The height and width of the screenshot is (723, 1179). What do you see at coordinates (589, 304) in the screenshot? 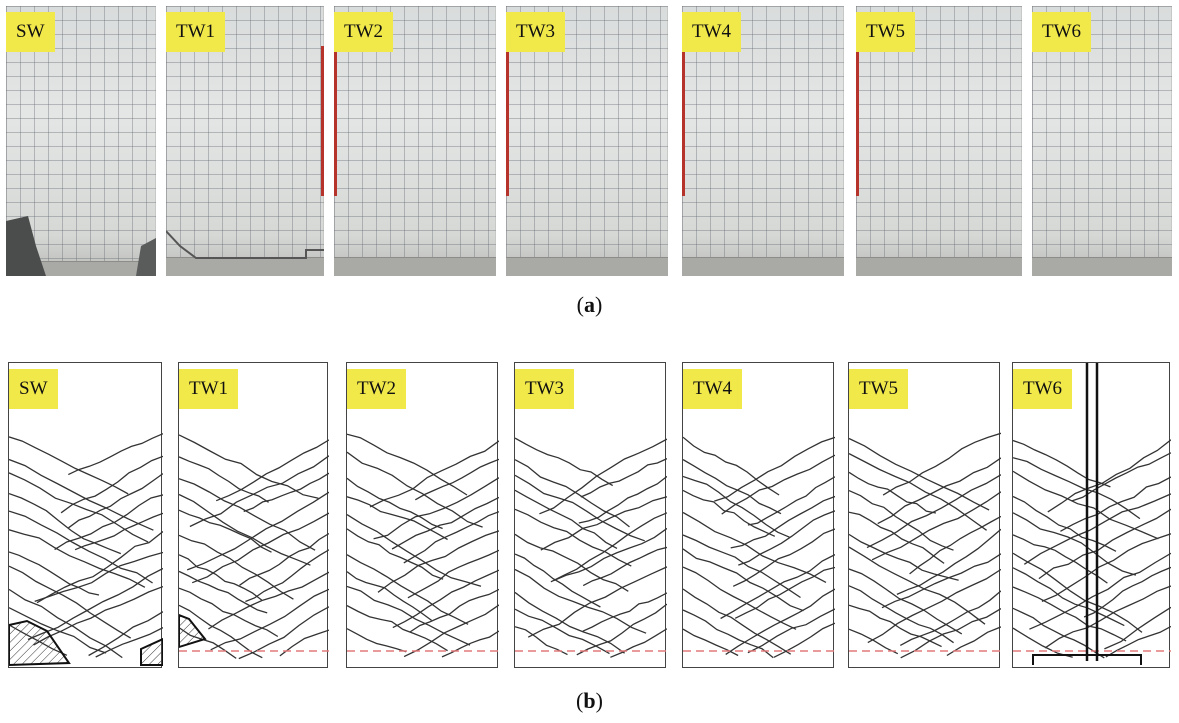
I see `caption-a: (a)` at bounding box center [589, 304].